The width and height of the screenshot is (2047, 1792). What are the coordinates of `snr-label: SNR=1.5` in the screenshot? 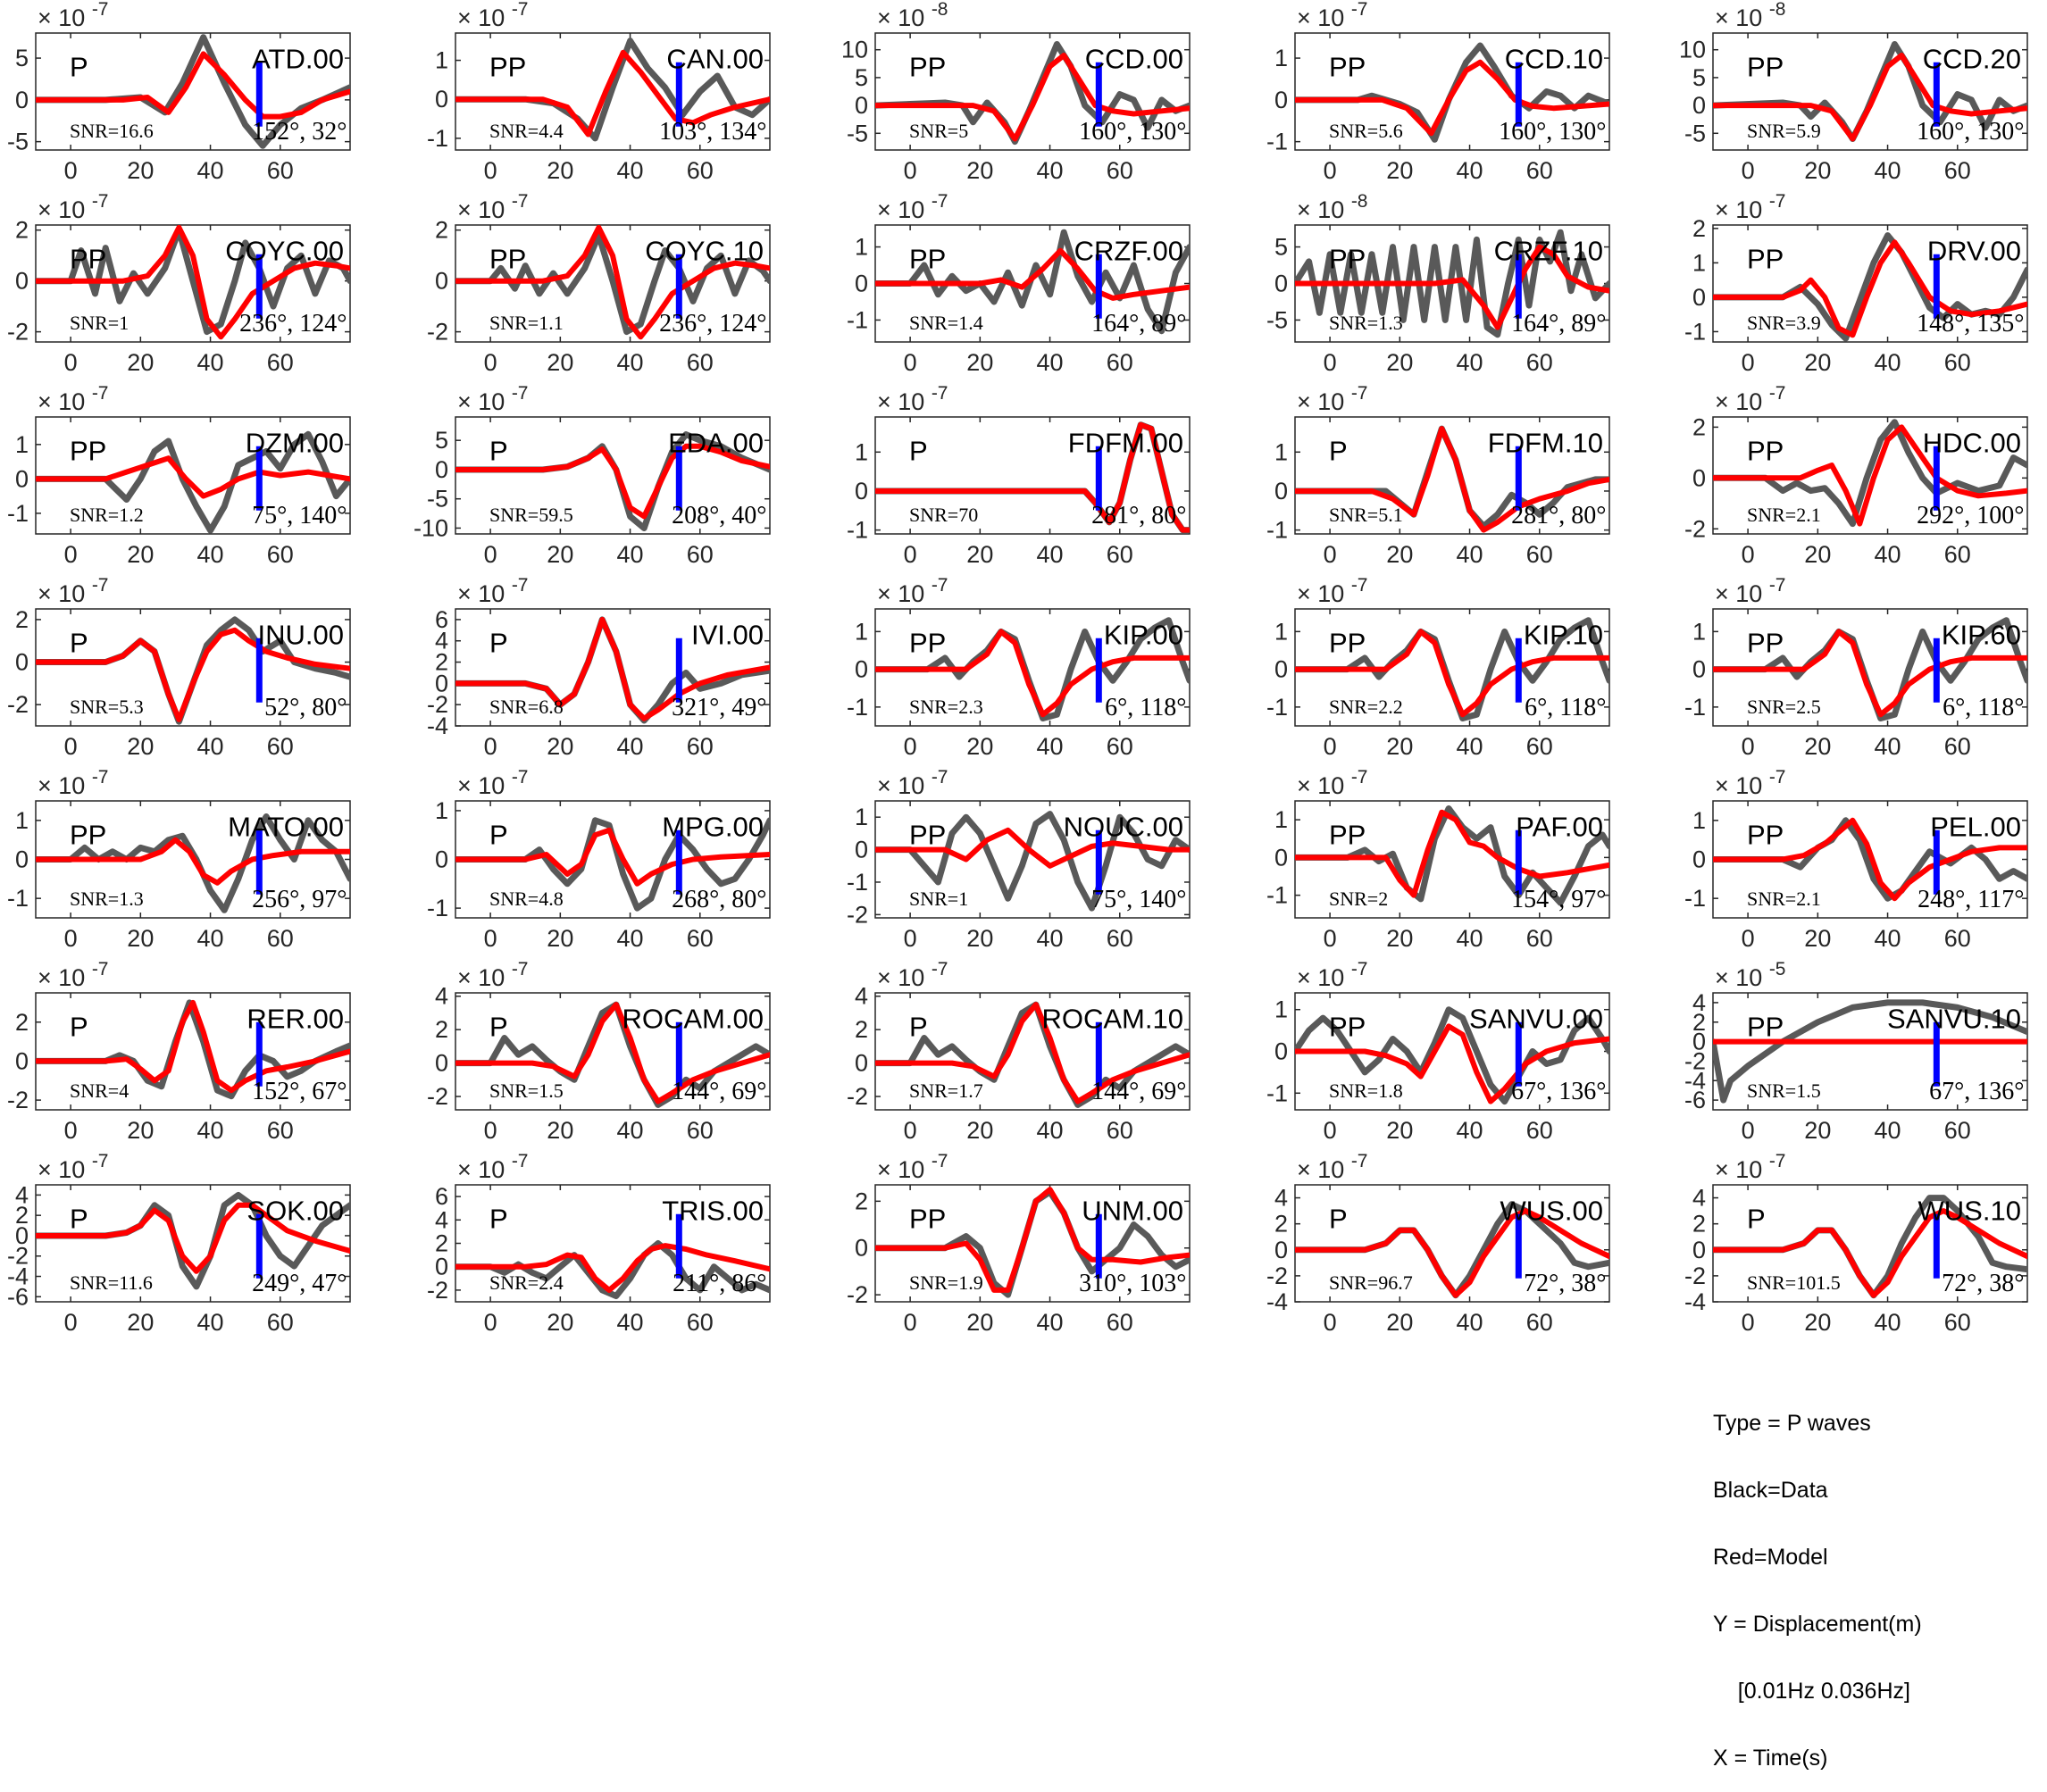 It's located at (526, 1090).